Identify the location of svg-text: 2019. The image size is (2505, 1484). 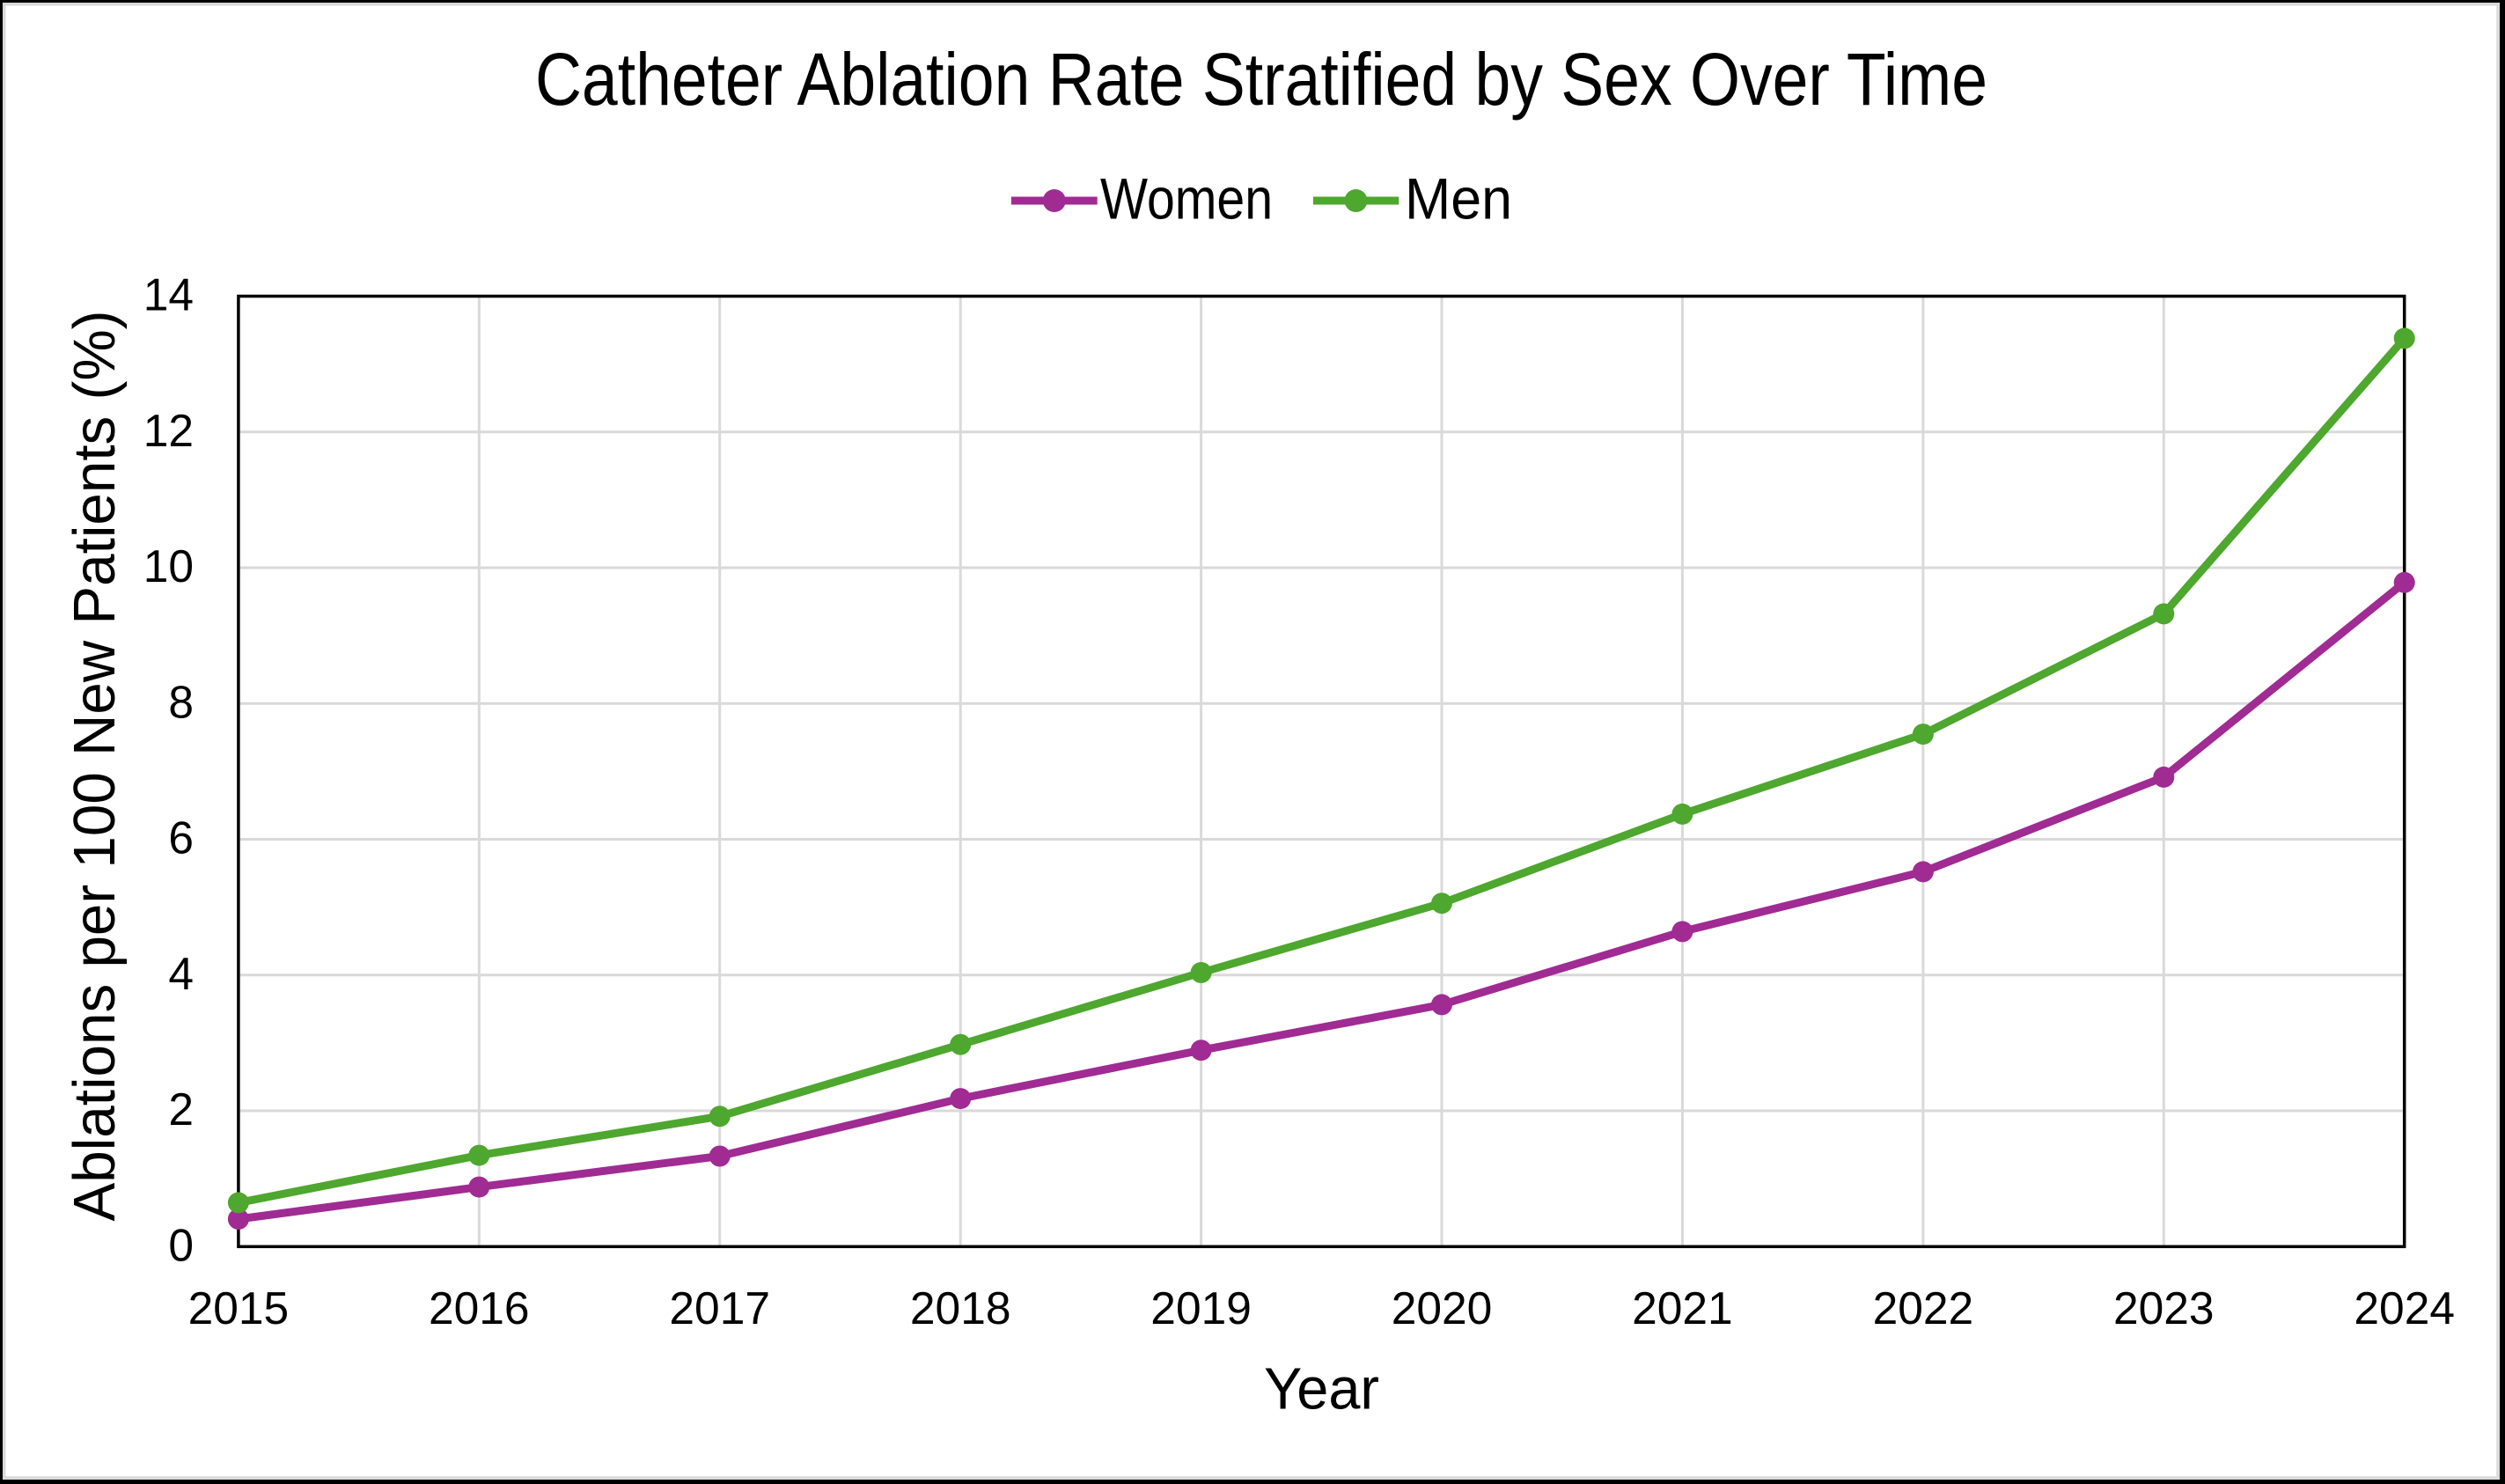
(1201, 1307).